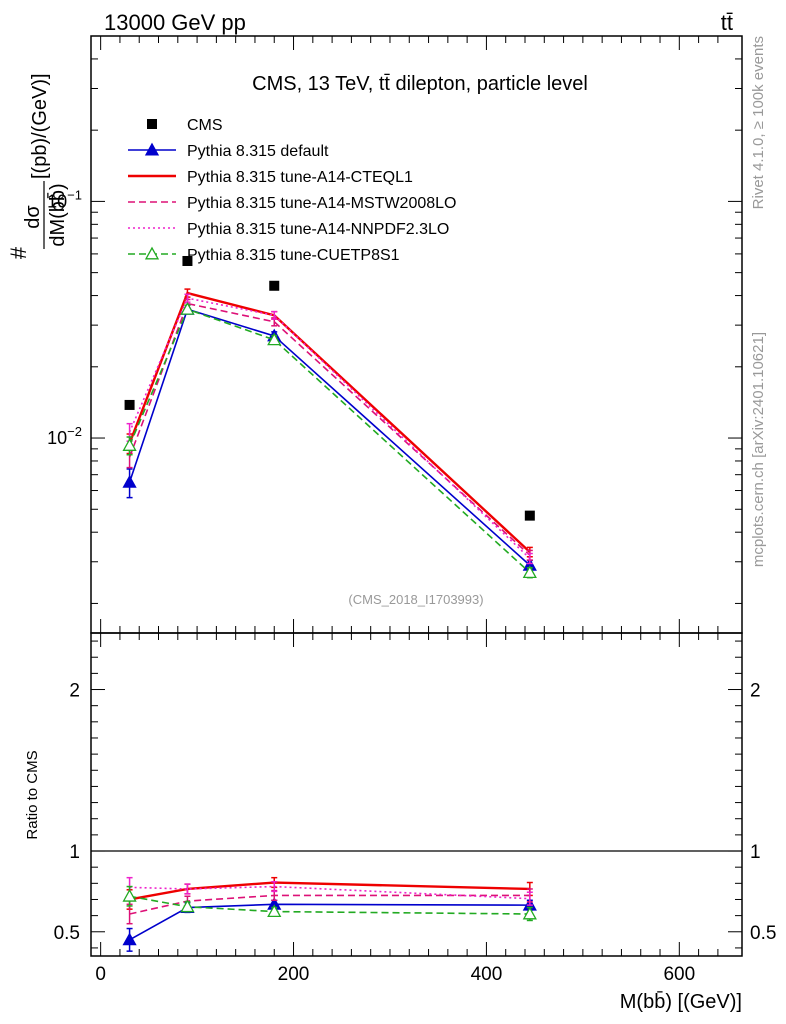 The image size is (786, 1024). Describe the element at coordinates (300, 177) in the screenshot. I see `legend-label-2: Pythia 8.315 tune-A14-CTEQL1` at that location.